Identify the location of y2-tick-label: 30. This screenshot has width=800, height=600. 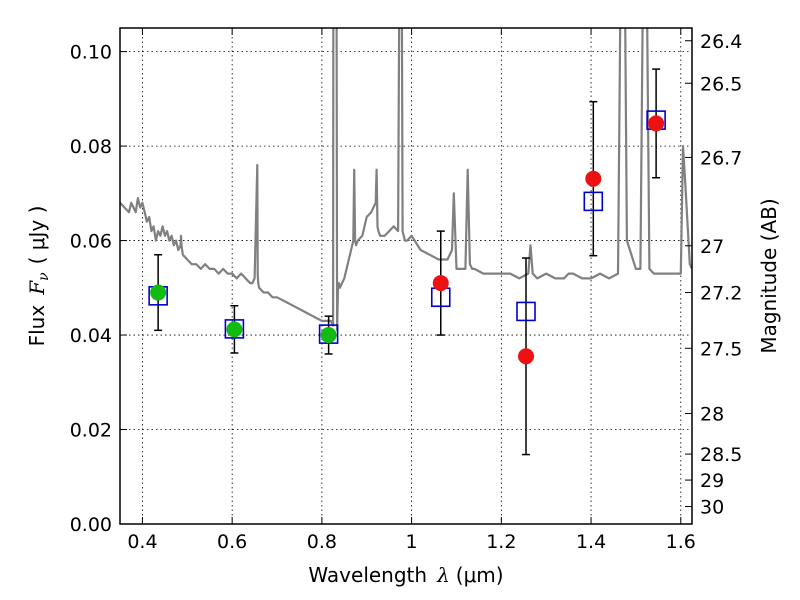
(712, 508).